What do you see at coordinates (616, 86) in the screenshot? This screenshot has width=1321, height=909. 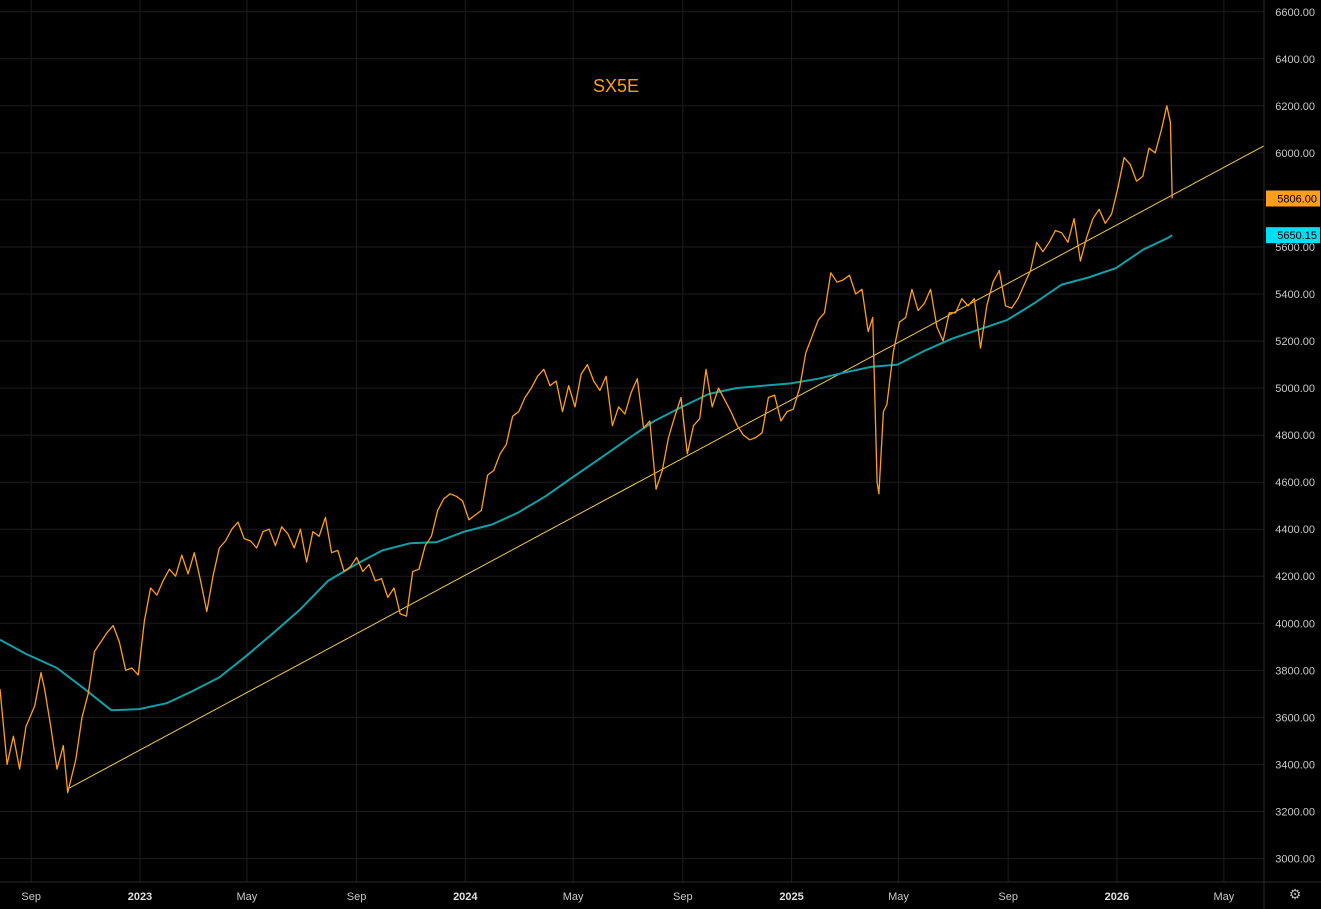 I see `chart-title: SX5E` at bounding box center [616, 86].